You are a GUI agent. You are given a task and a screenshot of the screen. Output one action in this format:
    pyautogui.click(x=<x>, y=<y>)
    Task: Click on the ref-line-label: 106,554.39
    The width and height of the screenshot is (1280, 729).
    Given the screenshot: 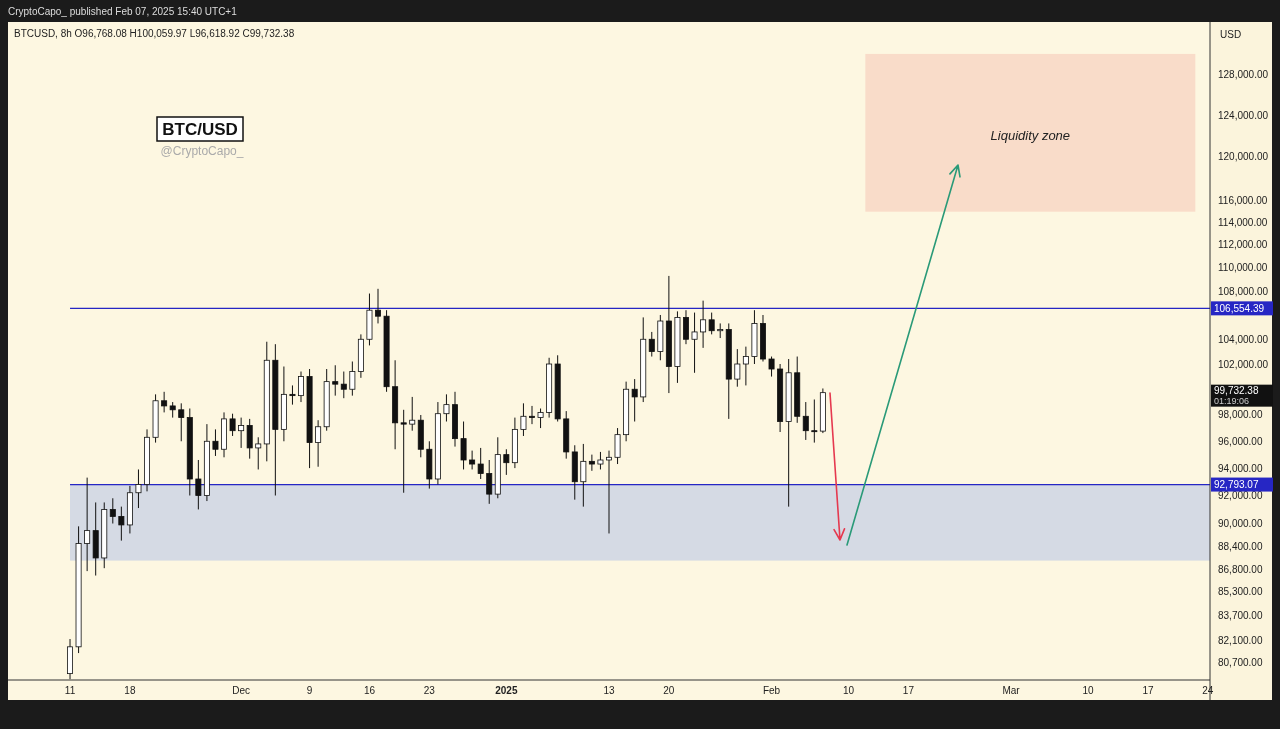 What is the action you would take?
    pyautogui.click(x=1239, y=308)
    